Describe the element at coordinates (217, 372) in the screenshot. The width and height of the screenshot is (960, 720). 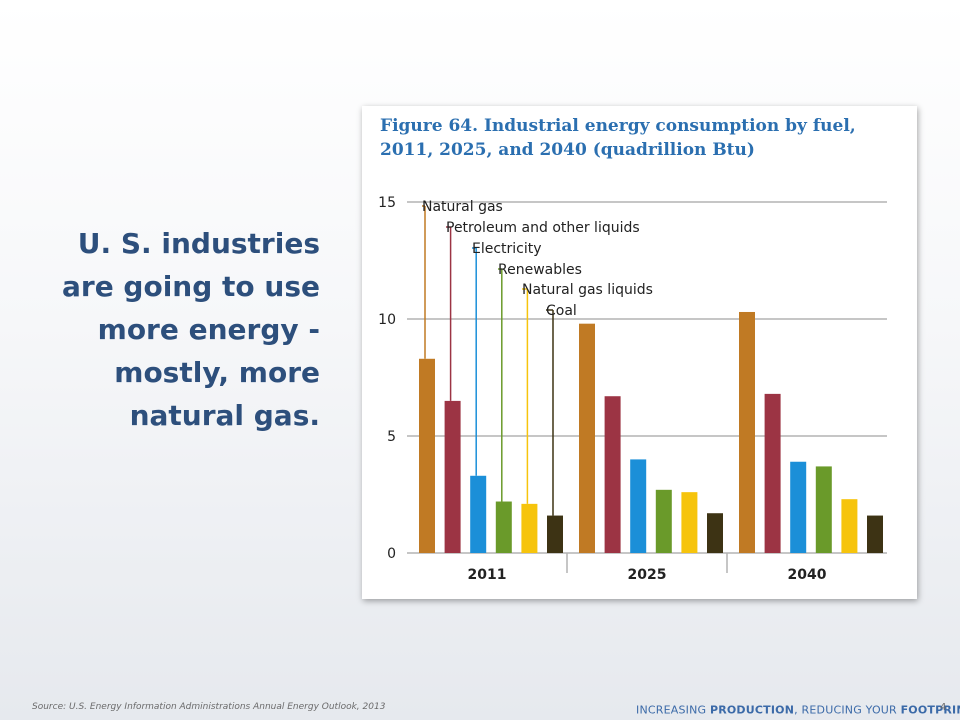
I see `headline-line: mostly, more` at that location.